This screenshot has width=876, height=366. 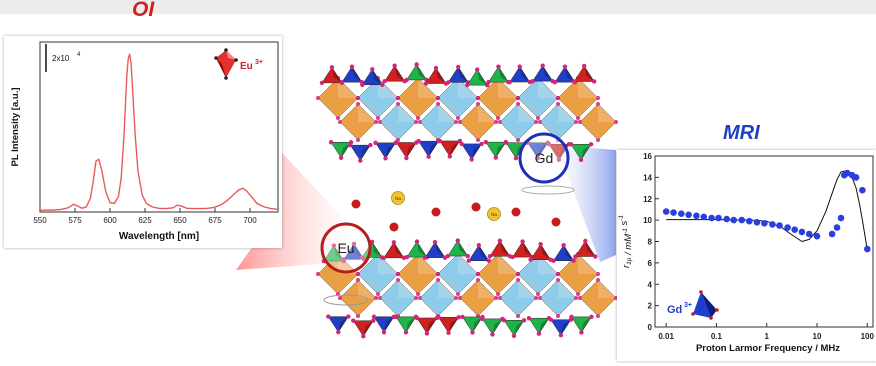 What do you see at coordinates (650, 242) in the screenshot?
I see `mri-y-tick-label: 8` at bounding box center [650, 242].